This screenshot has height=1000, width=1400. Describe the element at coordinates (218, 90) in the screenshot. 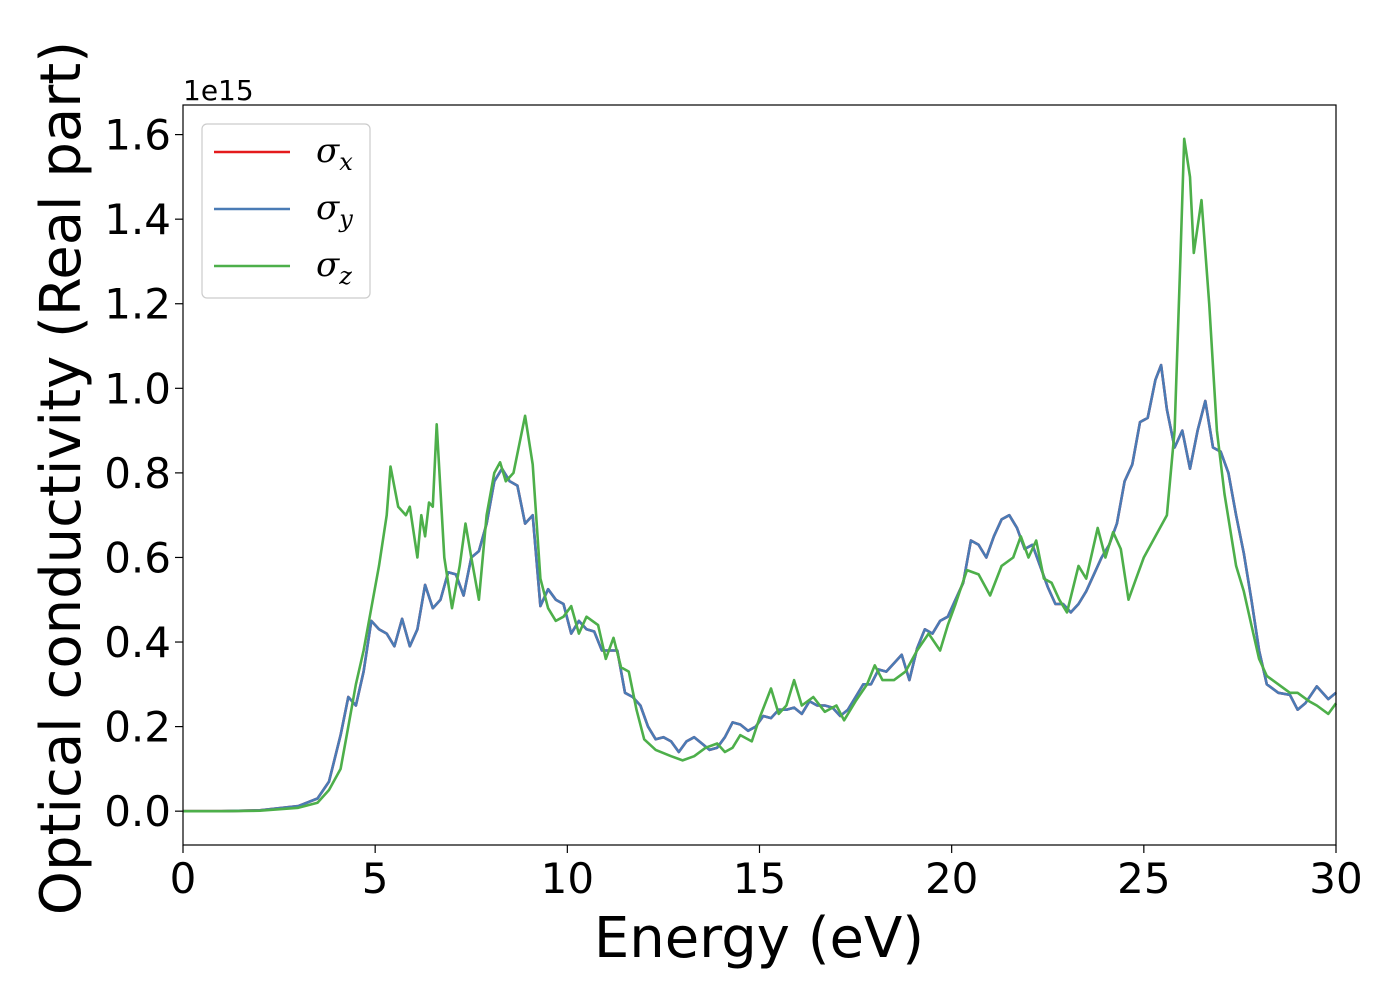

I see `y-offset-label: 1e15` at that location.